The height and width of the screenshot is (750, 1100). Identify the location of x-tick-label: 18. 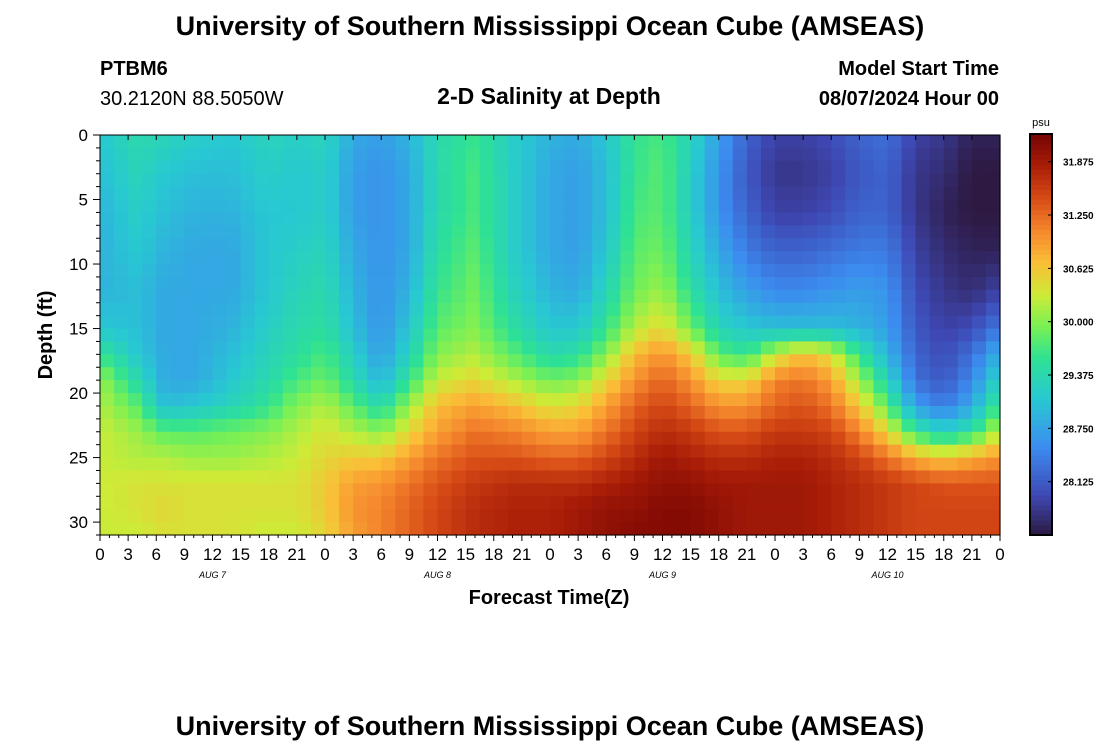
(943, 554).